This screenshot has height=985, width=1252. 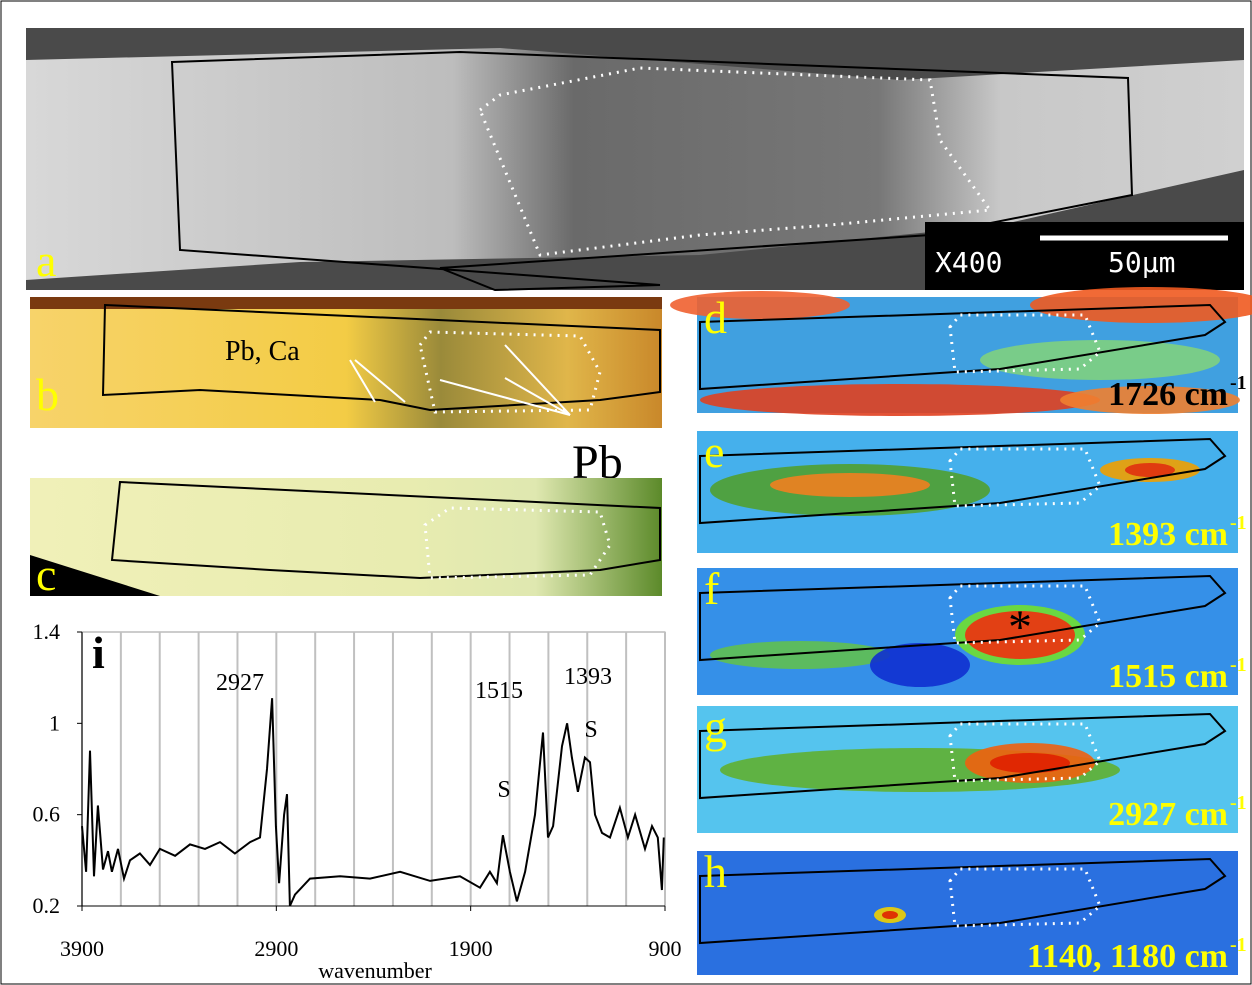 What do you see at coordinates (54, 722) in the screenshot?
I see `y-tick-label: 1` at bounding box center [54, 722].